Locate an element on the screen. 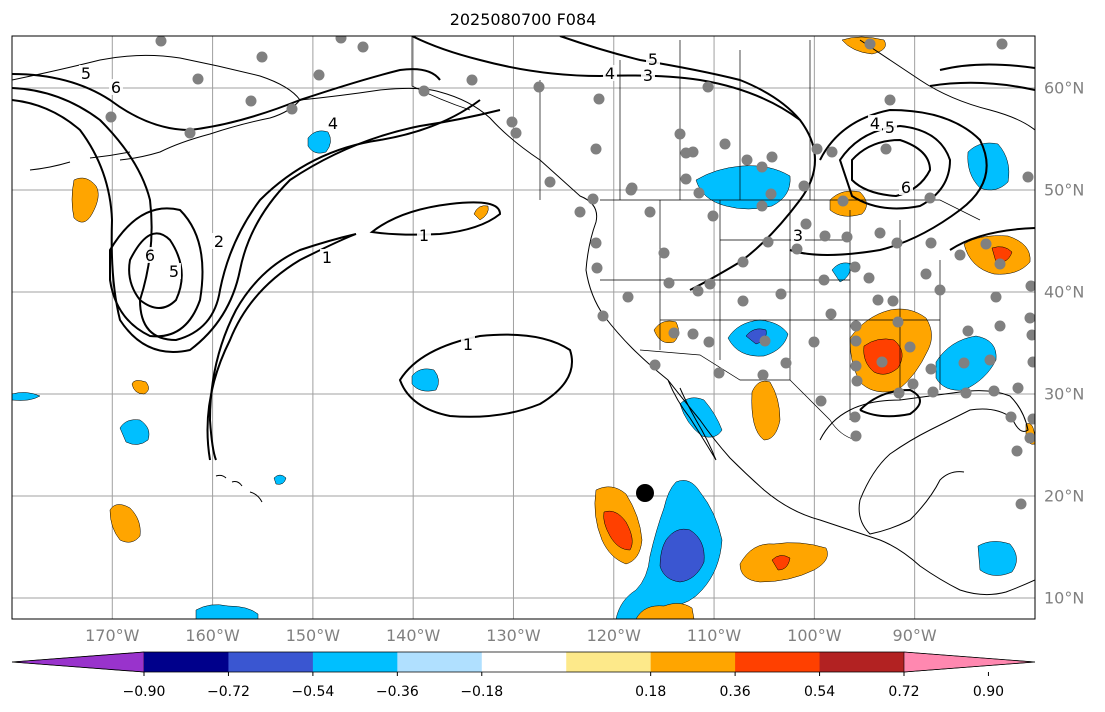 The image size is (1105, 712). latitude-label: 50°N is located at coordinates (1064, 190).